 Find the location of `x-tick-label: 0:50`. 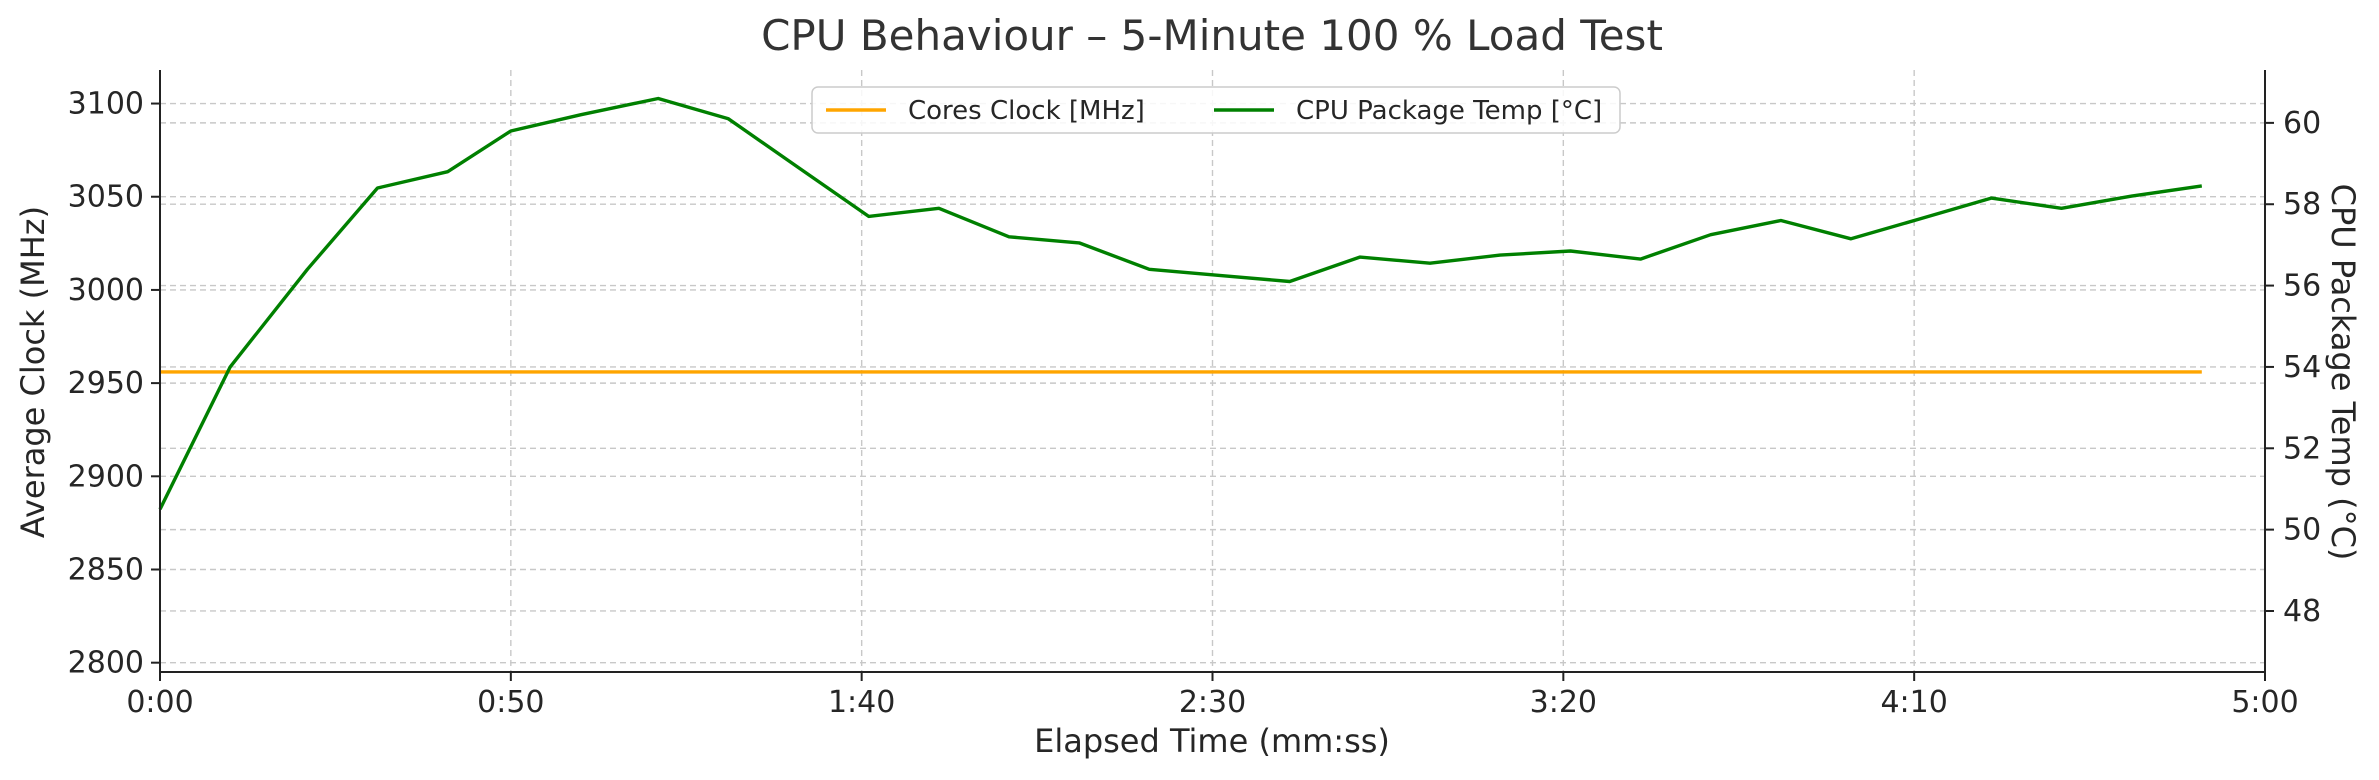

x-tick-label: 0:50 is located at coordinates (510, 702).